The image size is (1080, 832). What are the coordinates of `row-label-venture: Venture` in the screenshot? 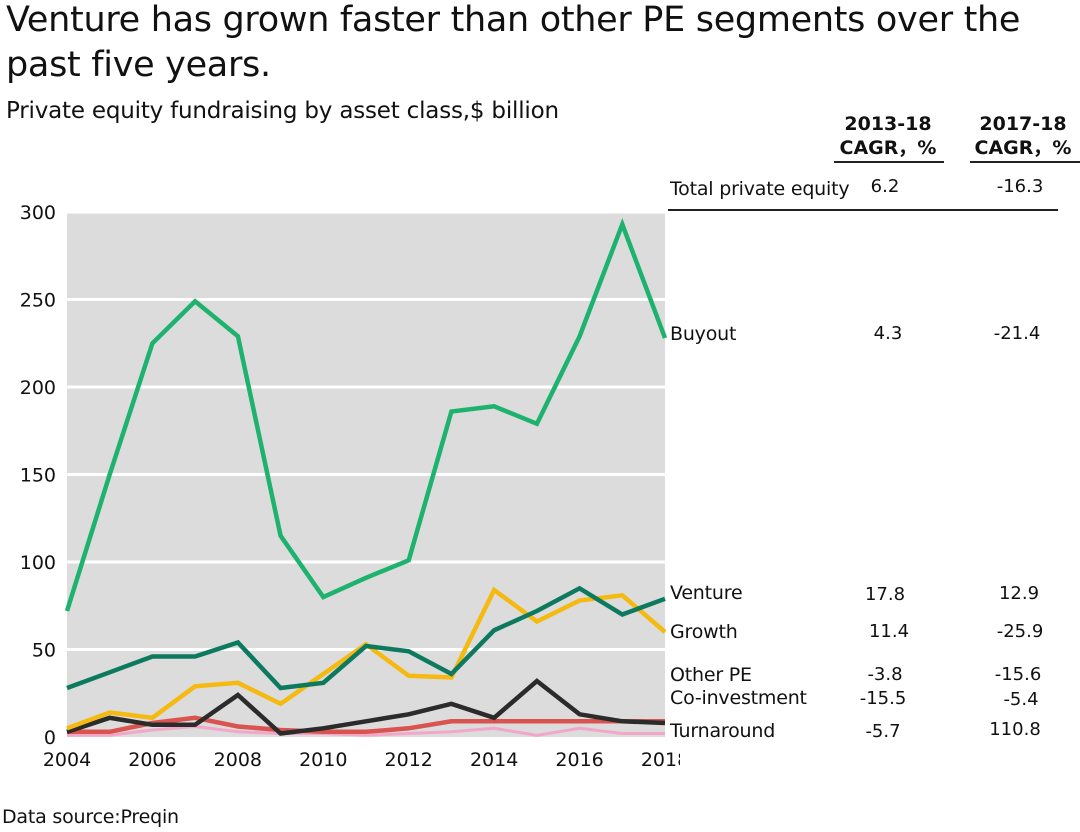 It's located at (706, 593).